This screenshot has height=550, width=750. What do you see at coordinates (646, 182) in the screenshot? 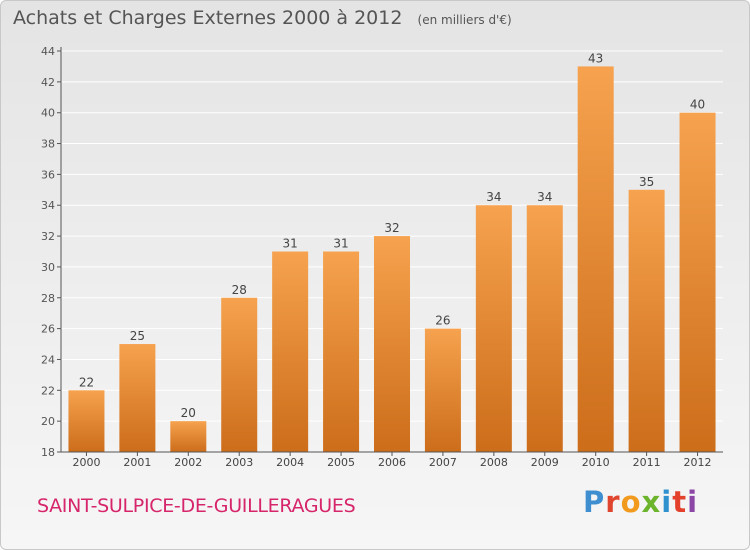
I see `value-label: 35` at bounding box center [646, 182].